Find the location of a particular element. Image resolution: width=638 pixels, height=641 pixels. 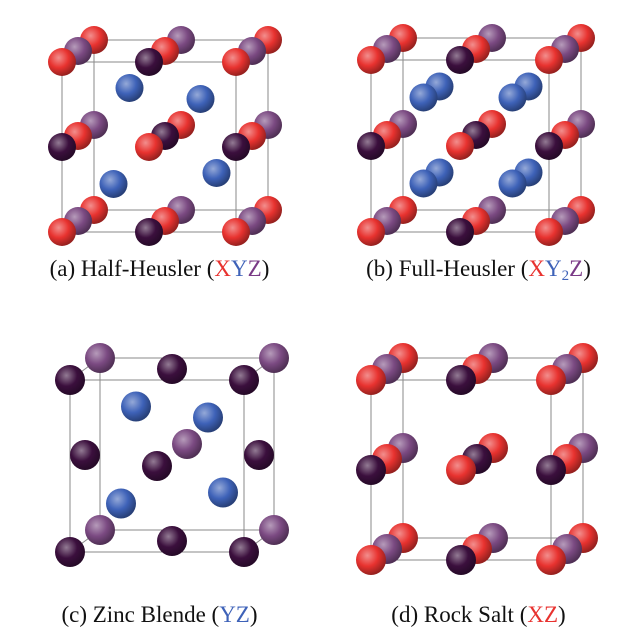

caption-full-heusler: (b) Full-Heusler (XY2Z) is located at coordinates (478, 270).